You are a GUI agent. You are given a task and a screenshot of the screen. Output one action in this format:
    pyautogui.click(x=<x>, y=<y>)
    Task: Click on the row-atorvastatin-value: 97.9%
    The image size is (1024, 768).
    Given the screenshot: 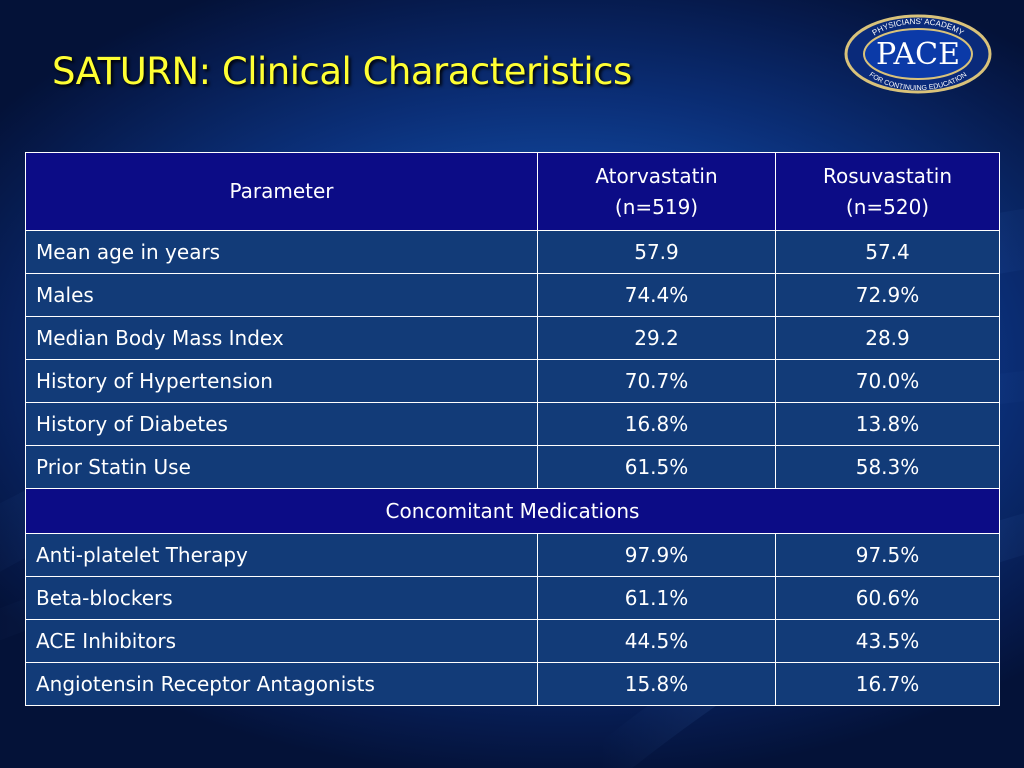 What is the action you would take?
    pyautogui.click(x=656, y=555)
    